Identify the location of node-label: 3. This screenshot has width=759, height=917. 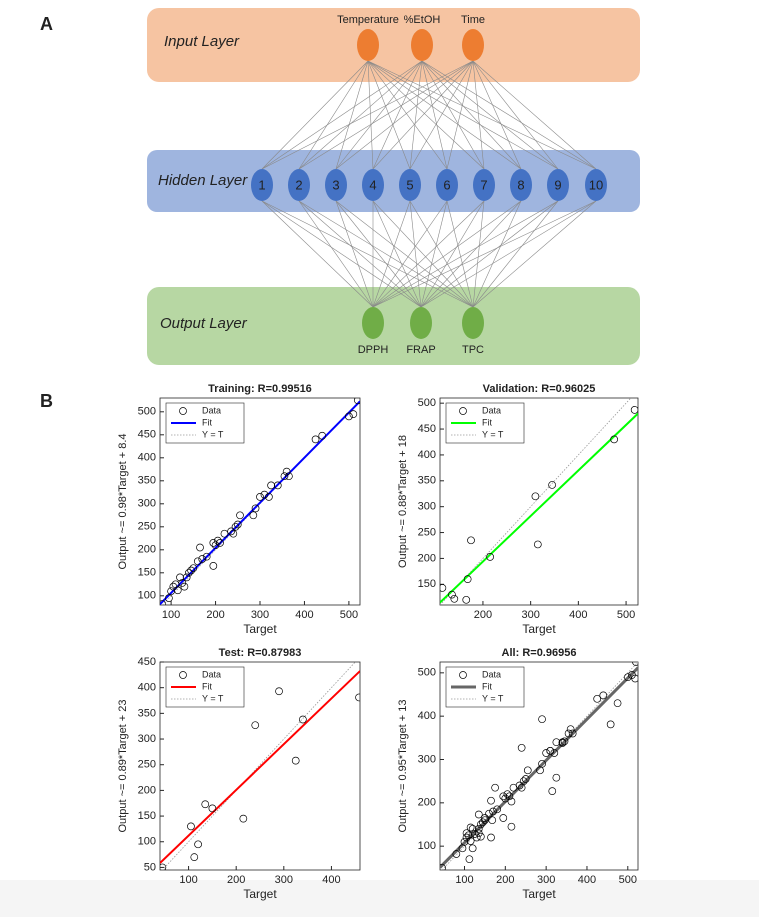
(335, 184).